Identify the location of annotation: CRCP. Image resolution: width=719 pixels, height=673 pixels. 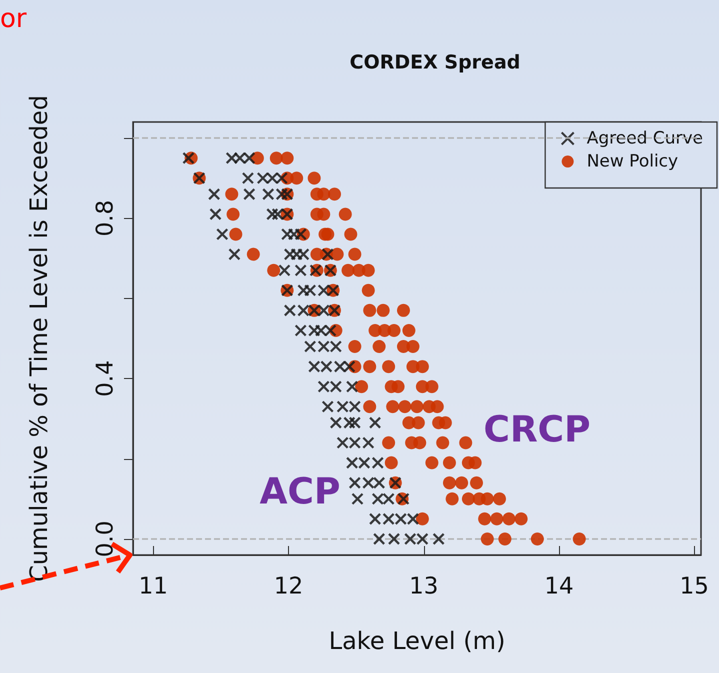
(537, 430).